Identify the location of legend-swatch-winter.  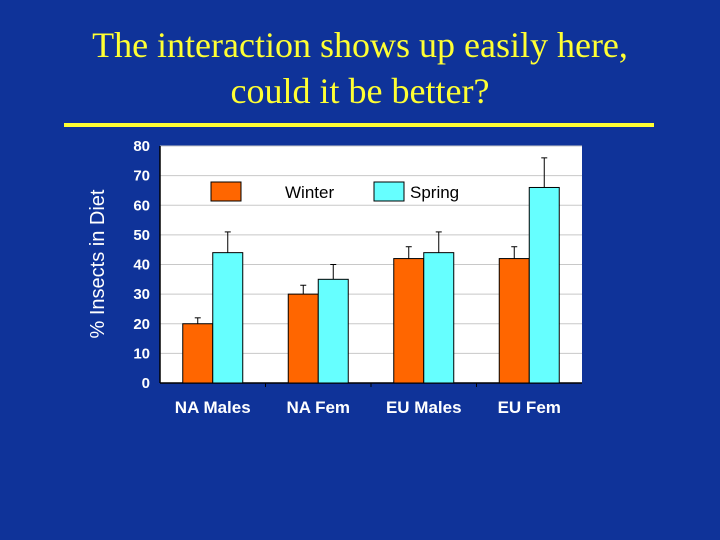
(226, 191).